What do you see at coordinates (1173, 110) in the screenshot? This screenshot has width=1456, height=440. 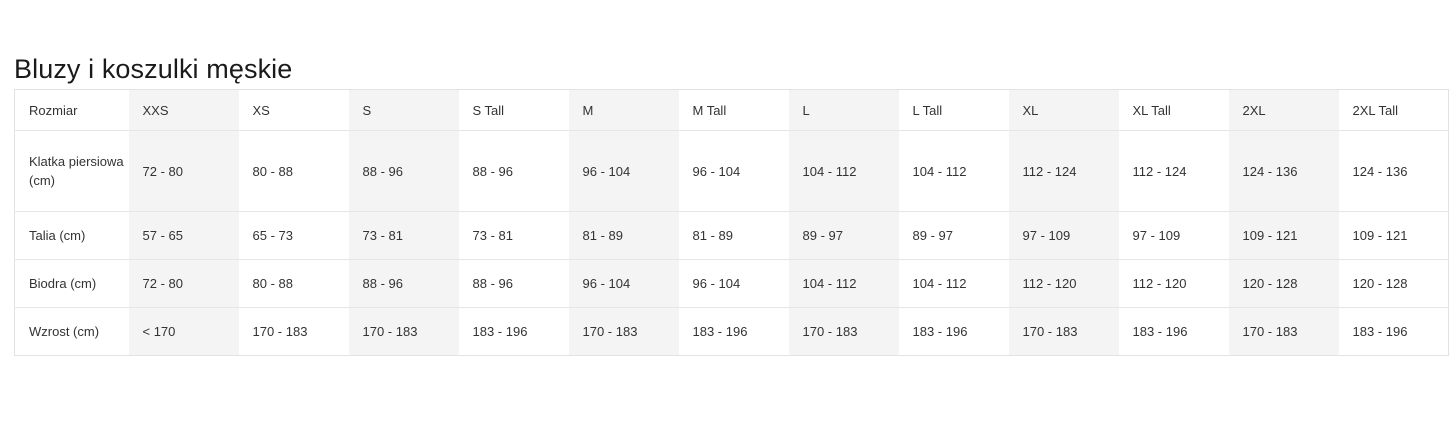 I see `column-header-size: XL Tall` at bounding box center [1173, 110].